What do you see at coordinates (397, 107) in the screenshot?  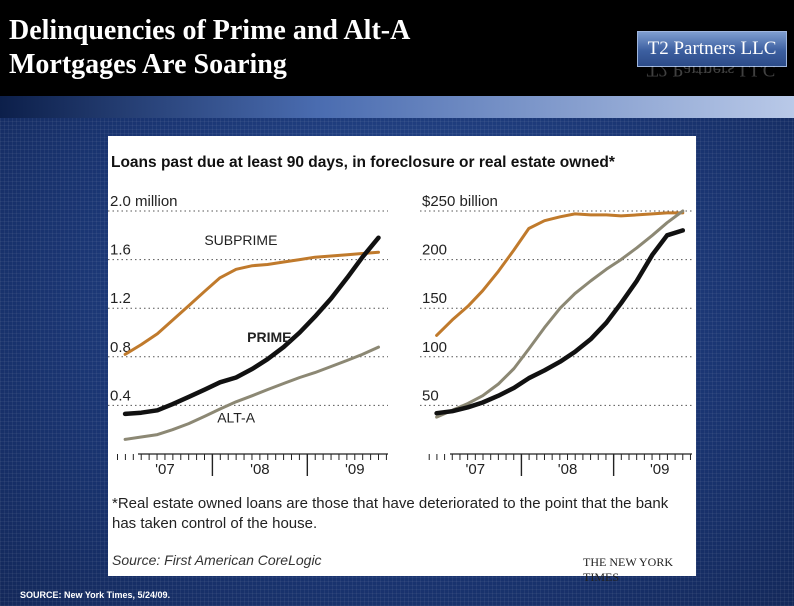 I see `header-gradient-band` at bounding box center [397, 107].